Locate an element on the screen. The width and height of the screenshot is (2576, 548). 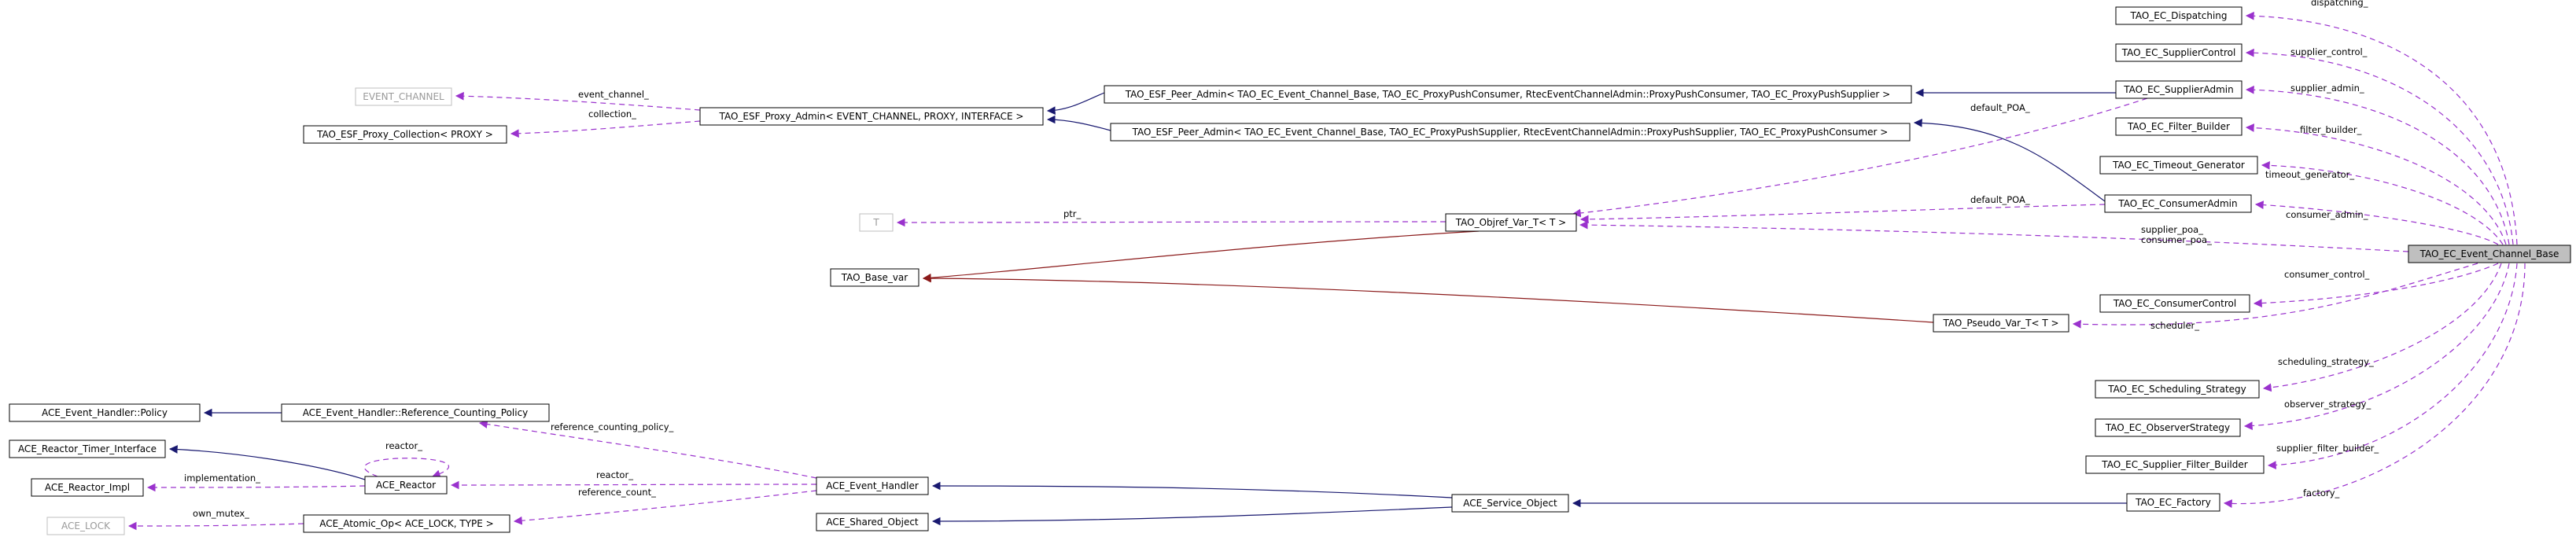
class-node-ec-base: TAO_EC_Event_Channel_Base is located at coordinates (2489, 254).